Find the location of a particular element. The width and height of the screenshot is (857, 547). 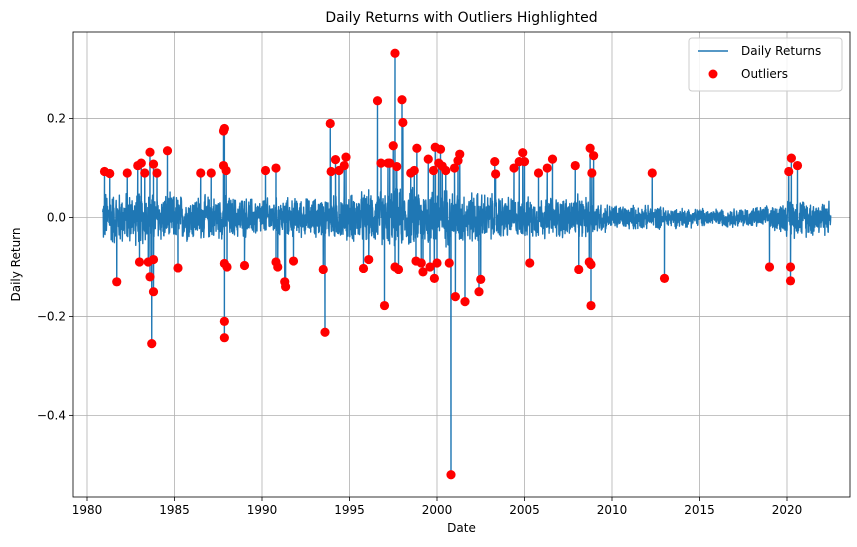

y-tick-label: 0.0 is located at coordinates (56, 218).